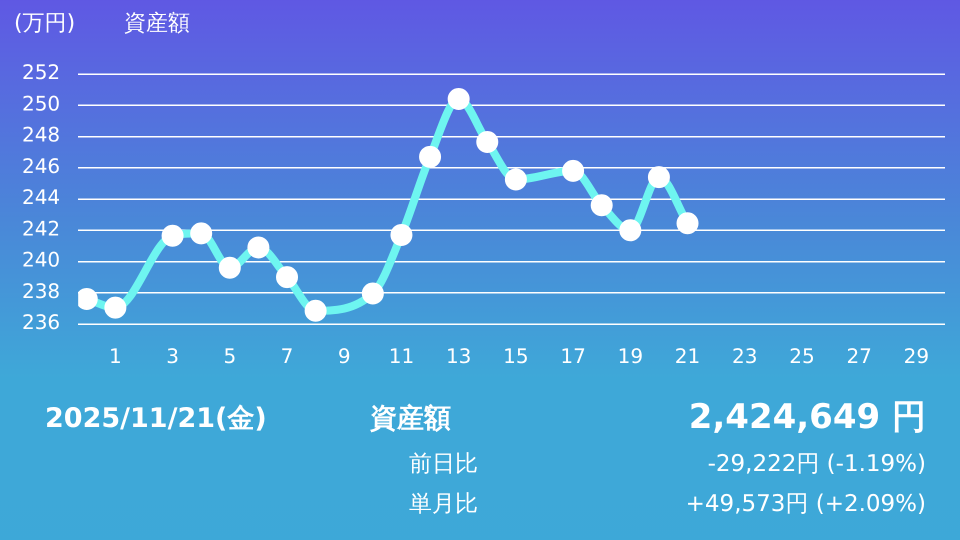  I want to click on x-tick-label: 5, so click(229, 356).